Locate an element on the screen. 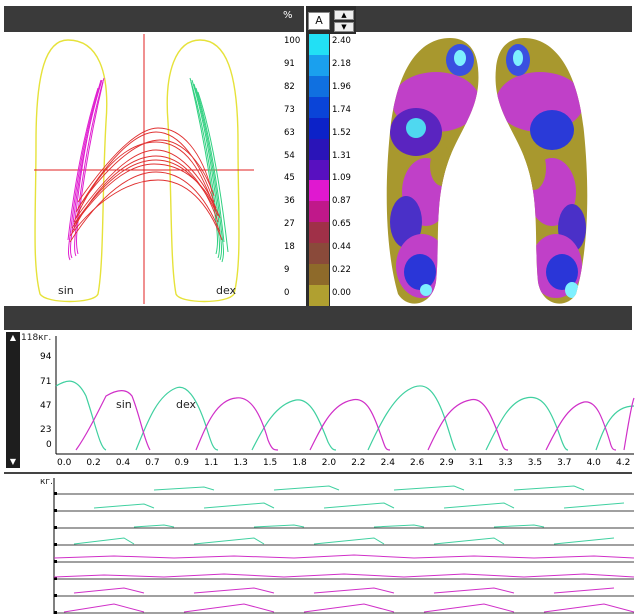 The image size is (636, 615). force-x-tick: 1.3 is located at coordinates (240, 463).